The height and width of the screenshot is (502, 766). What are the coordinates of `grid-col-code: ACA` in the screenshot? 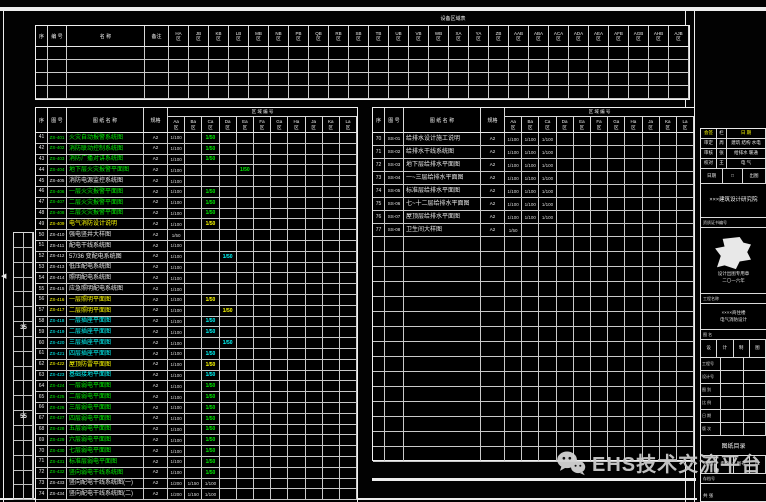 It's located at (558, 33).